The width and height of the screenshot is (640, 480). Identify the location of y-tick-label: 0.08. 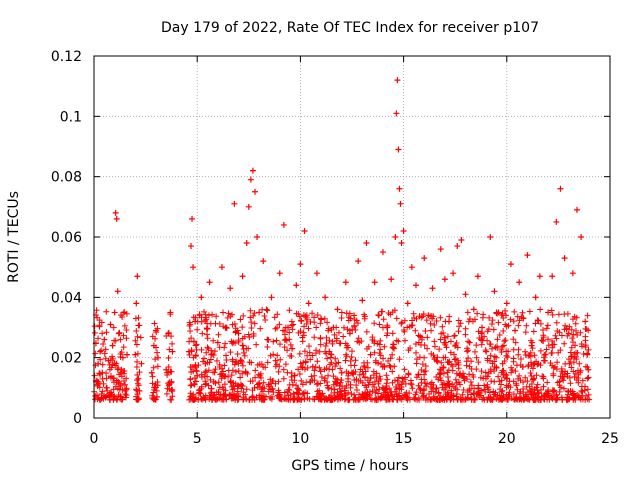
(66, 178).